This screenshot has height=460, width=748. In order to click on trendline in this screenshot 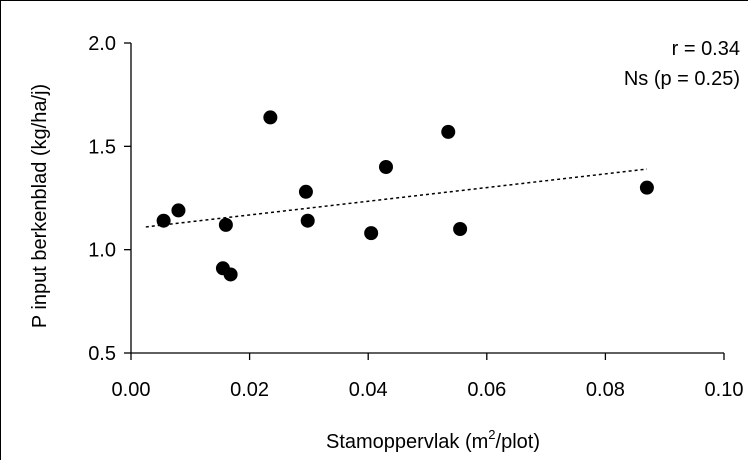, I will do `click(396, 198)`.